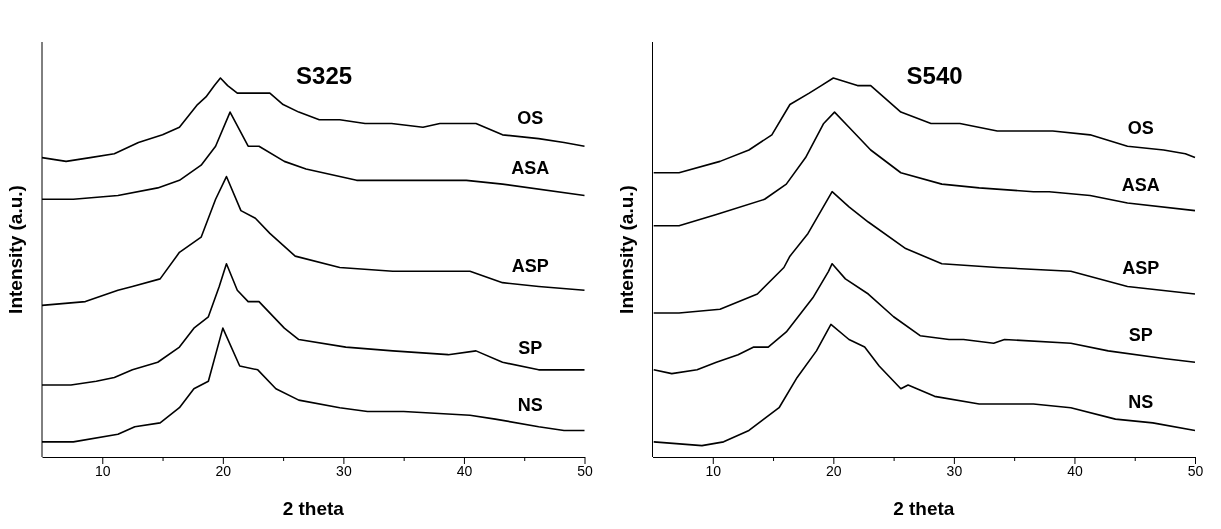 Image resolution: width=1221 pixels, height=529 pixels. I want to click on chart-title: S325, so click(324, 75).